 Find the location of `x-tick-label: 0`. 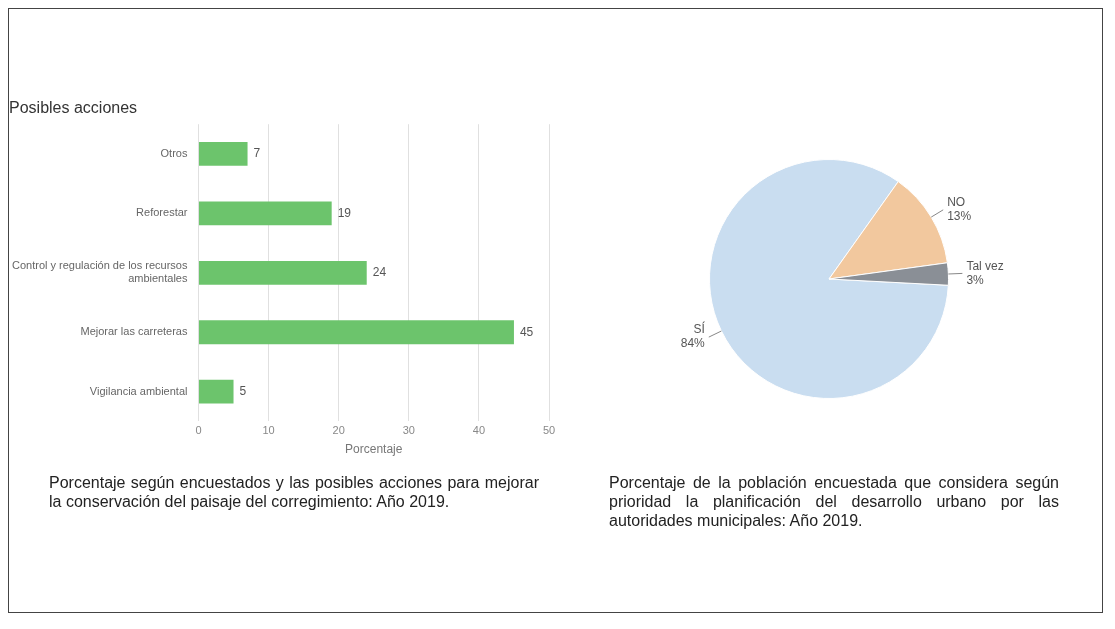

x-tick-label: 0 is located at coordinates (198, 430).